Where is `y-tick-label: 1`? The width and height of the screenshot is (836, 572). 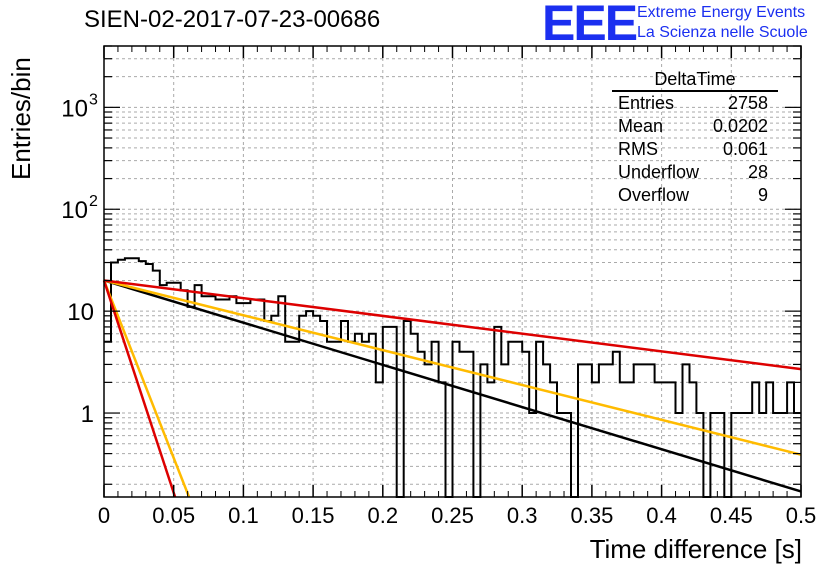
y-tick-label: 1 is located at coordinates (87, 414).